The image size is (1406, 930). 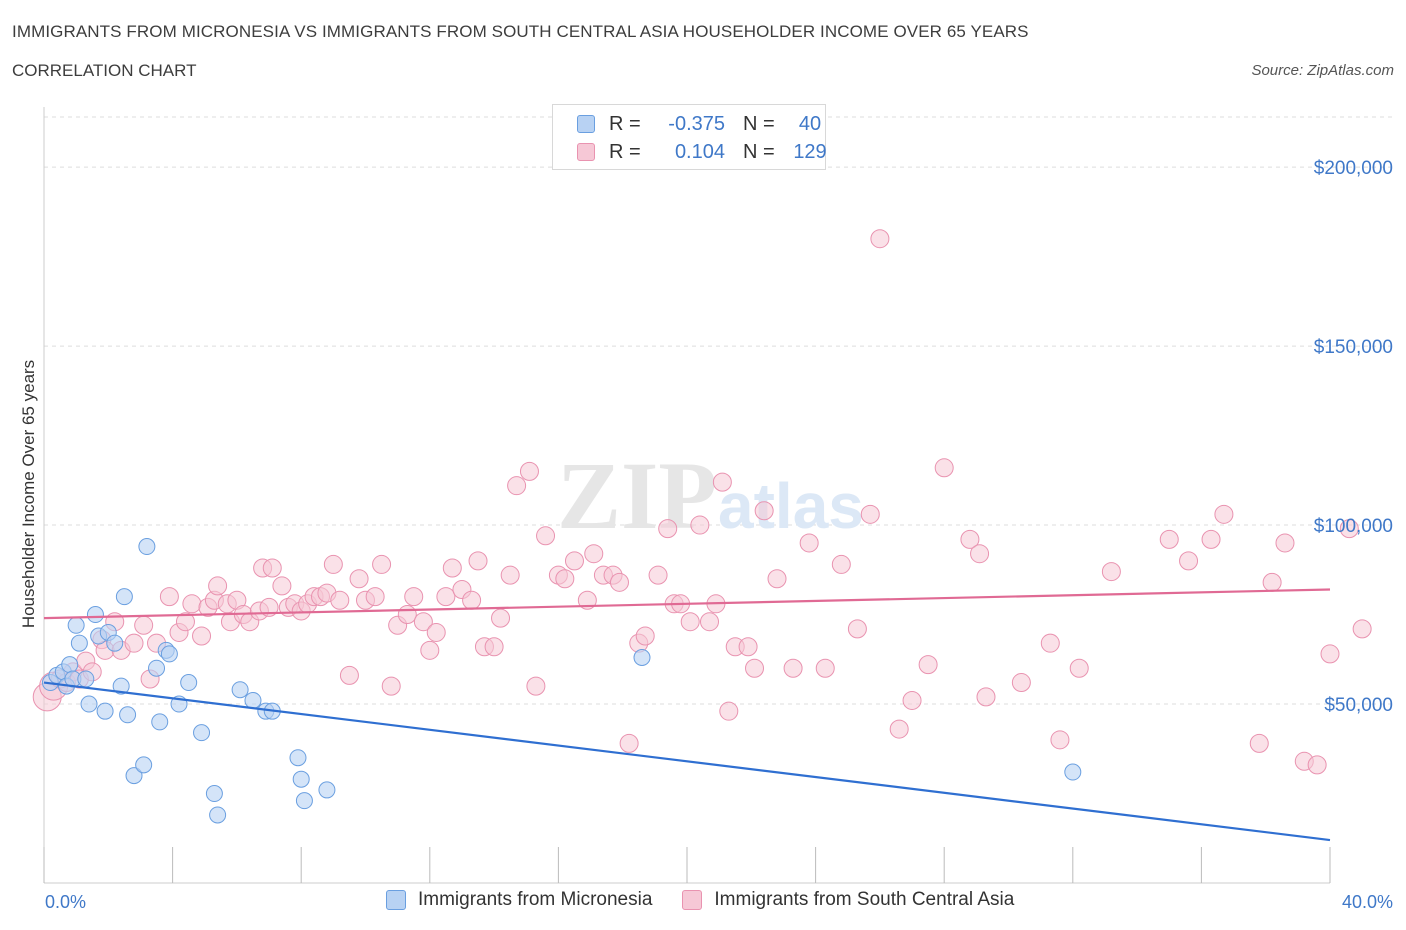 What do you see at coordinates (519, 900) in the screenshot?
I see `legend-item-micronesia: Immigrants from Micronesia` at bounding box center [519, 900].